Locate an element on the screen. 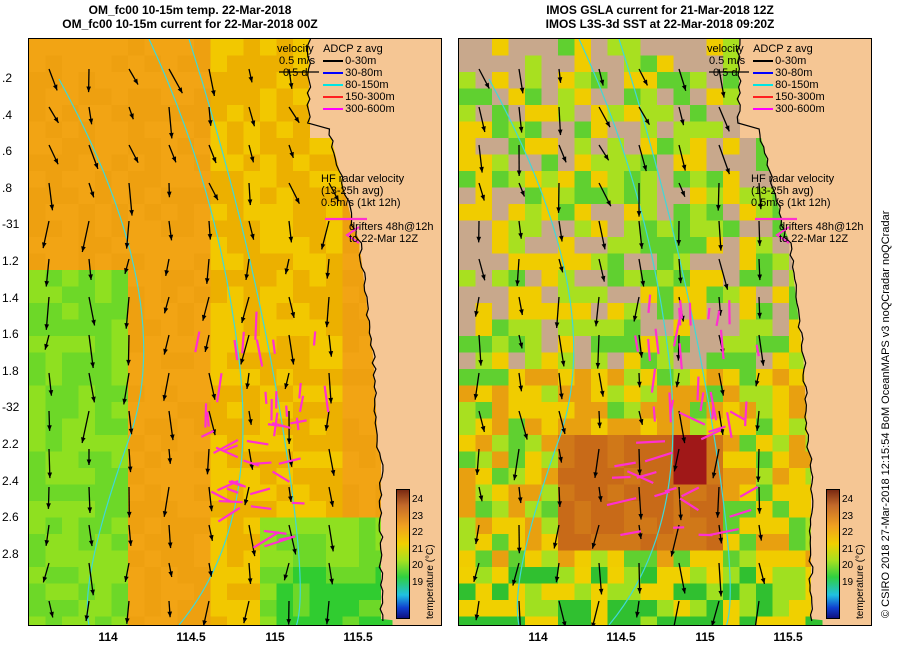  y-tick-label: 1.2 is located at coordinates (10, 261).